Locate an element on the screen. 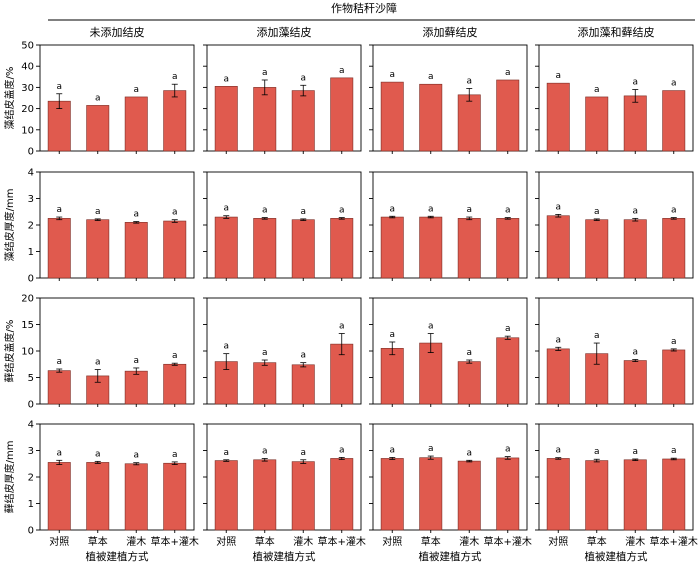 The height and width of the screenshot is (566, 700). subplot-panel: 0 5 10 15 20 a a a a is located at coordinates (108, 352).